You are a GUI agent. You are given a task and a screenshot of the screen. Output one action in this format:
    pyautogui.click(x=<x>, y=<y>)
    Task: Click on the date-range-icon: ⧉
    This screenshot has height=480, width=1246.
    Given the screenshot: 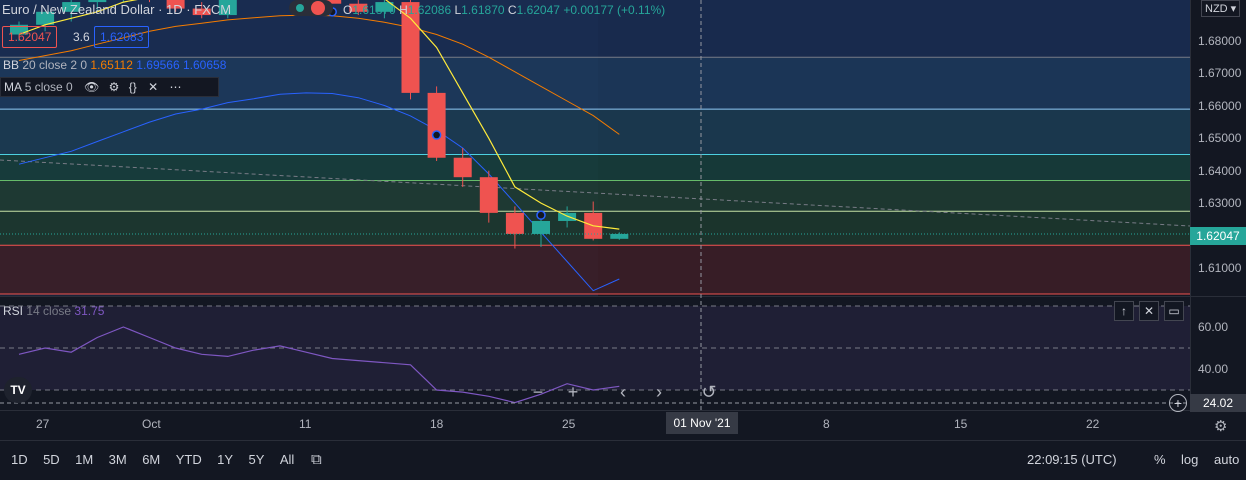 What is the action you would take?
    pyautogui.click(x=316, y=459)
    